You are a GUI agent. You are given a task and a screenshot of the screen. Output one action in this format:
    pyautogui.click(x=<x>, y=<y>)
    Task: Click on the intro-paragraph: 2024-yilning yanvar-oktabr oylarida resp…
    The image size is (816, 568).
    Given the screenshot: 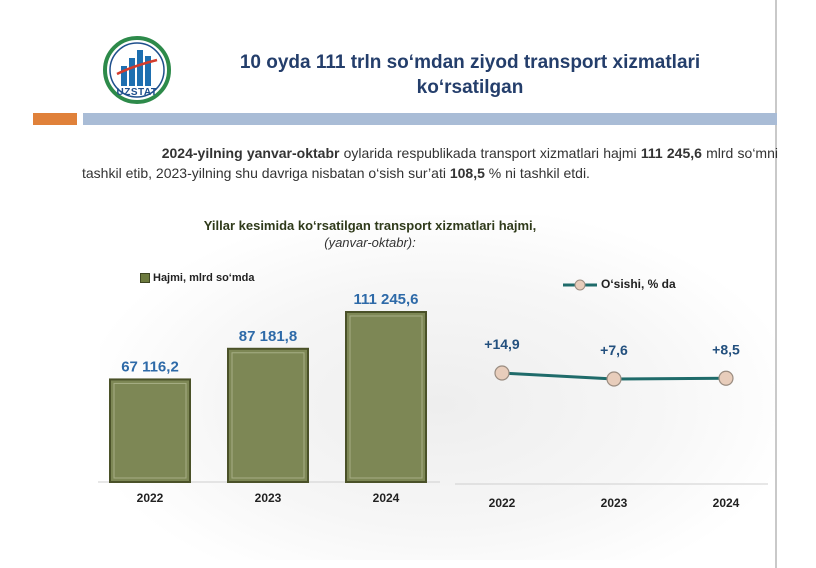 What is the action you would take?
    pyautogui.click(x=430, y=163)
    